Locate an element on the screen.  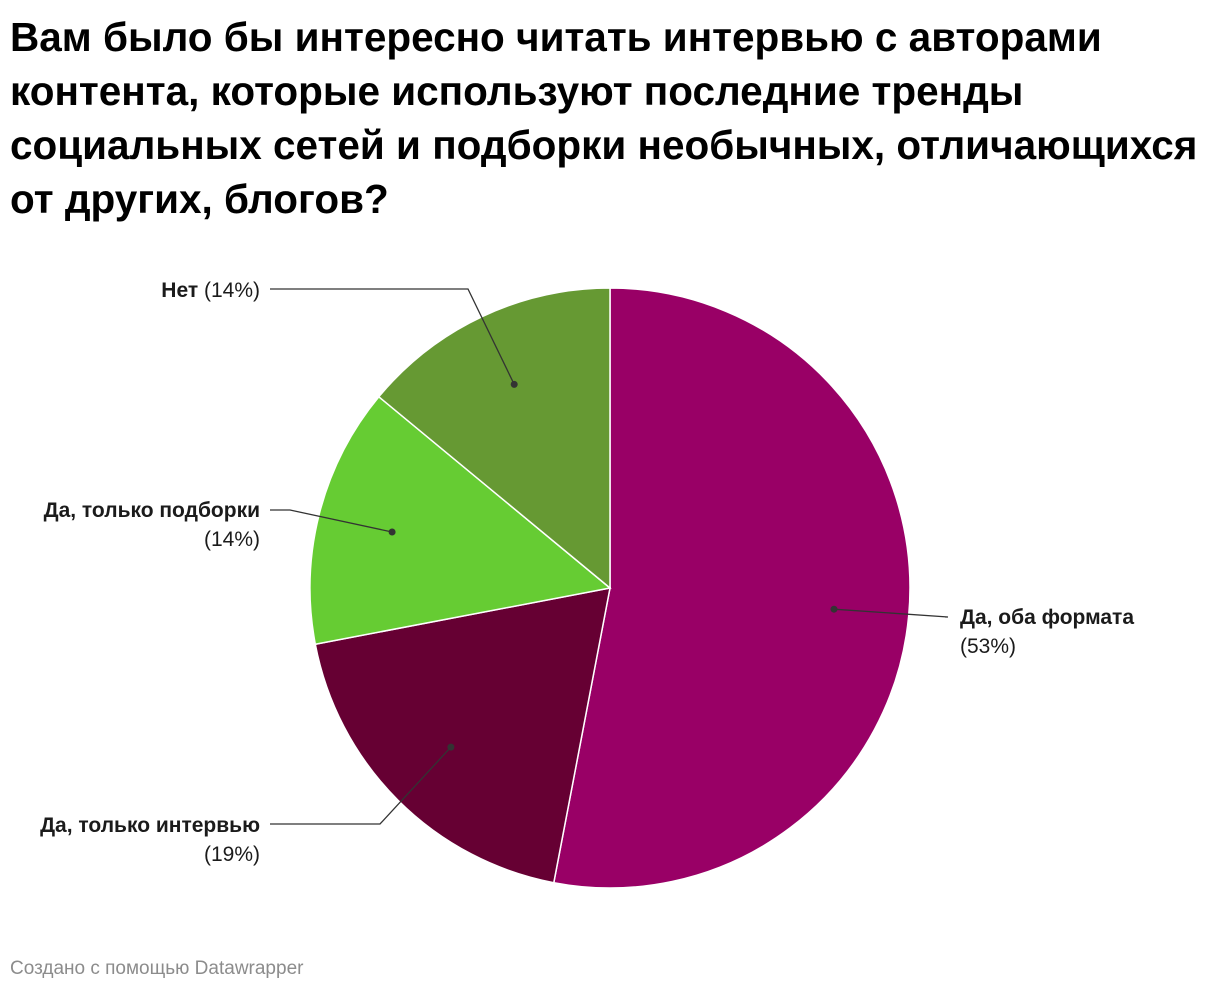
slice-label-percent: (53%) is located at coordinates (988, 646).